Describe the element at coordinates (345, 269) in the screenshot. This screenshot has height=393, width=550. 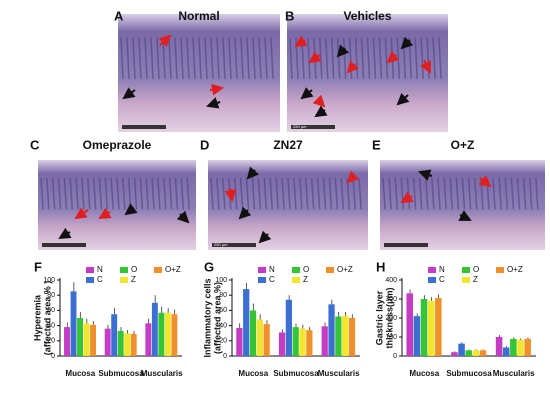
I see `legend-label: O+Z` at that location.